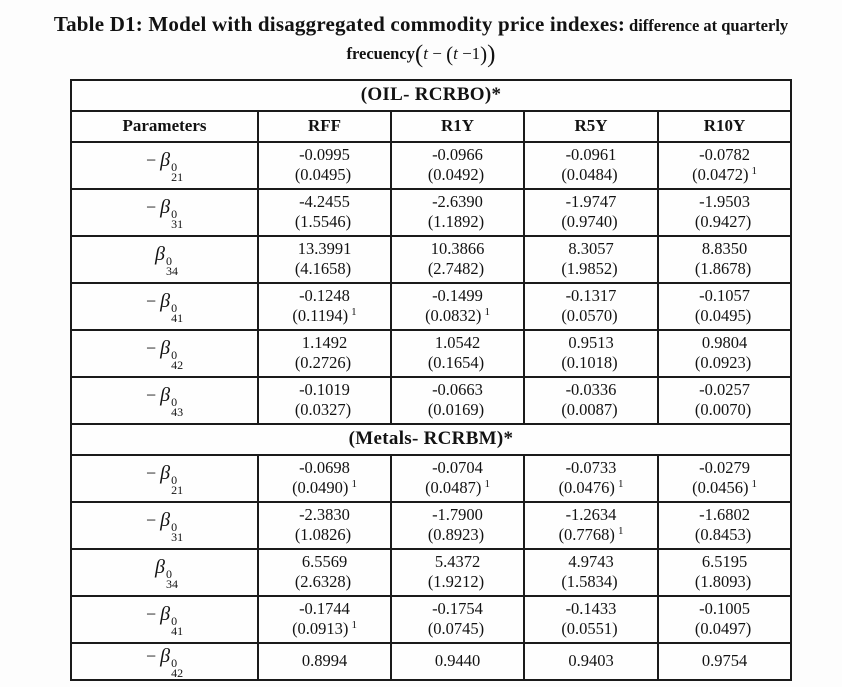 This screenshot has width=842, height=687. I want to click on estimate-value: 0.9804, so click(724, 343).